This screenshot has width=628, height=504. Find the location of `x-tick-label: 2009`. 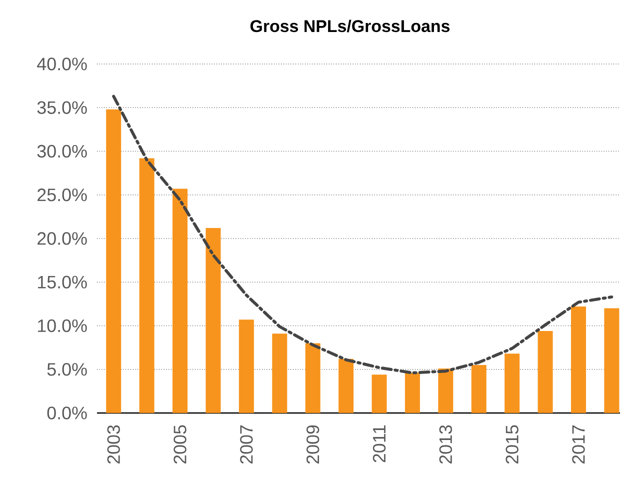

x-tick-label: 2009 is located at coordinates (313, 444).